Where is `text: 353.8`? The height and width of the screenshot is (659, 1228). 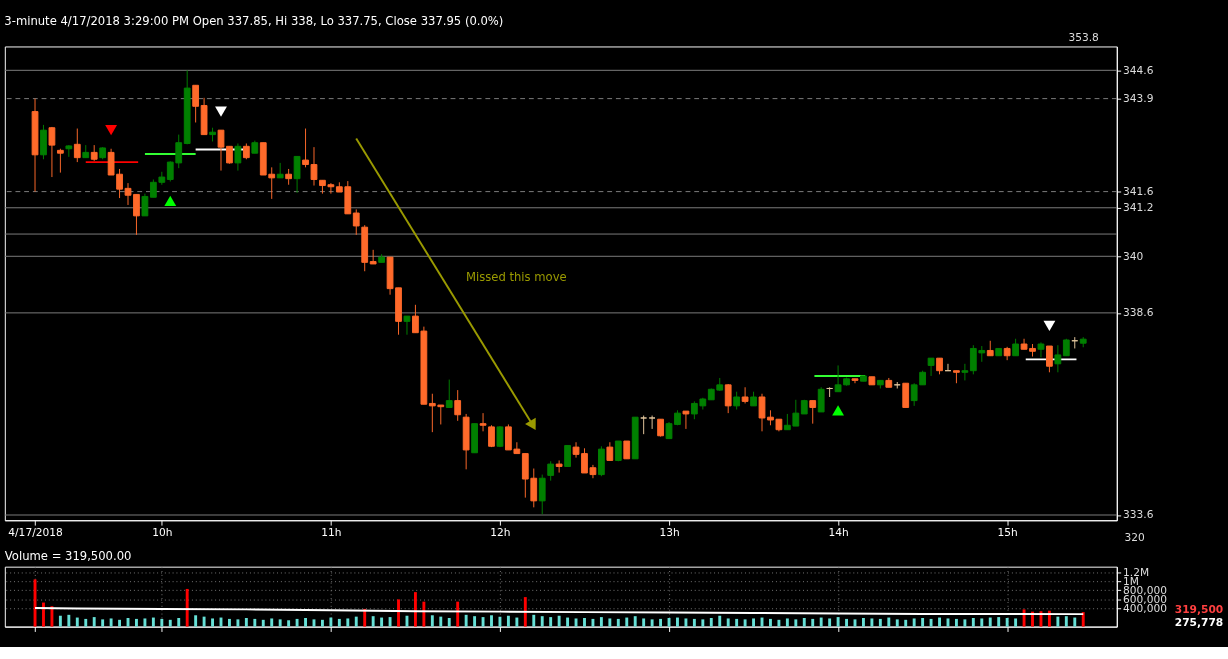 text: 353.8 is located at coordinates (1084, 37).